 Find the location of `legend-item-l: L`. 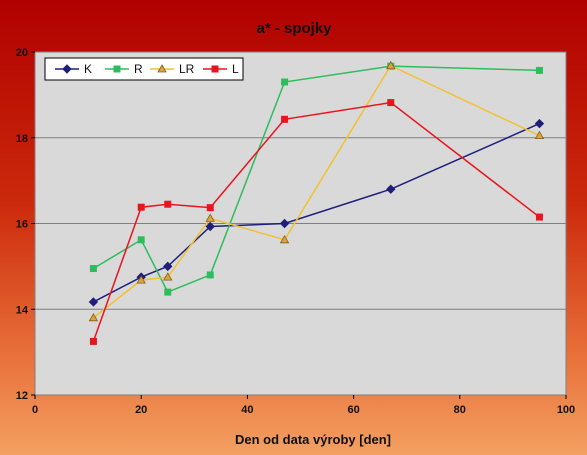

legend-item-l: L is located at coordinates (221, 69).